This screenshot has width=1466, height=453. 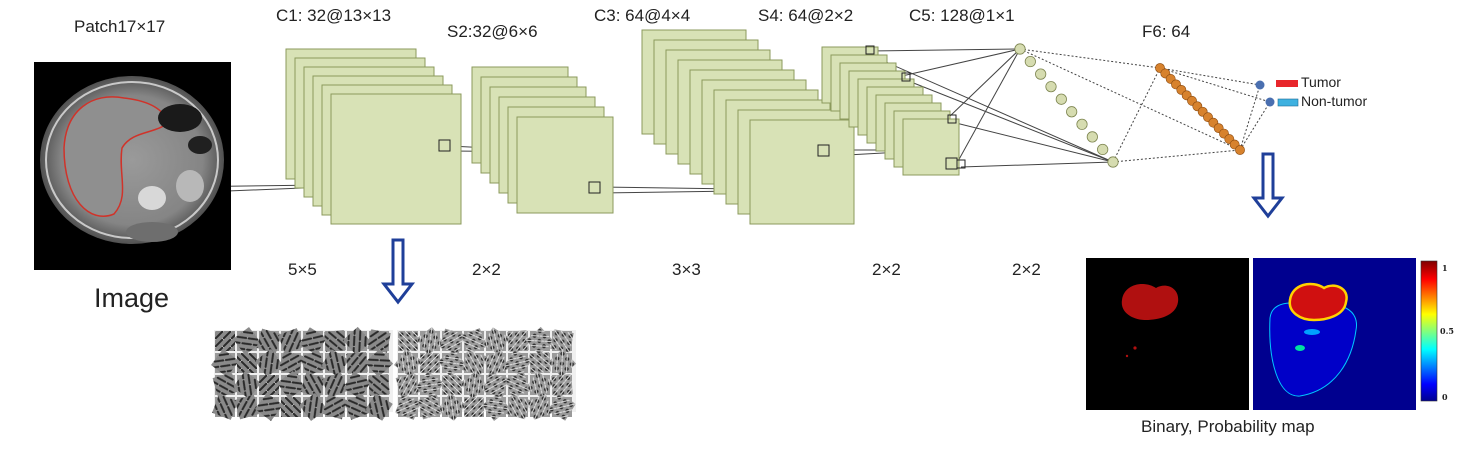 What do you see at coordinates (1300, 348) in the screenshot?
I see `probability-map-hotspot` at bounding box center [1300, 348].